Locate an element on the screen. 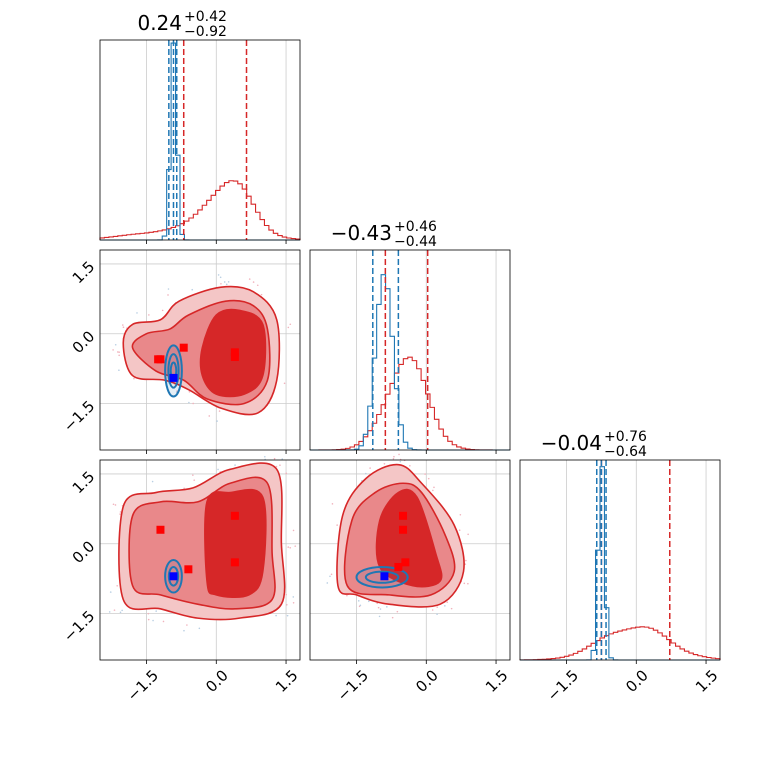 The height and width of the screenshot is (760, 760). x-tick-label-1-0: −1.5 is located at coordinates (353, 685).